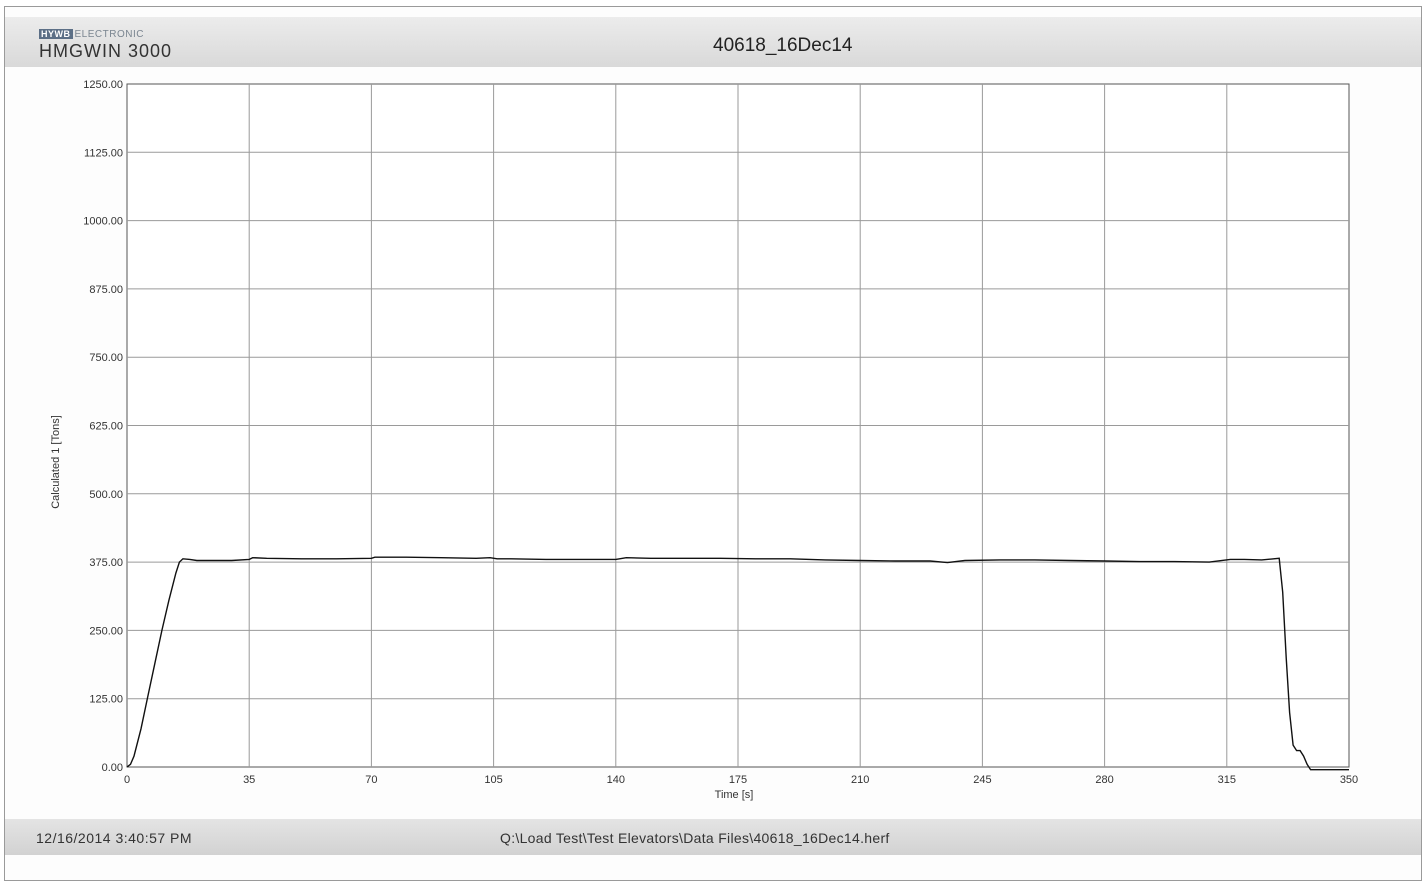  I want to click on y-axis-title: Calculated 1 [Tons], so click(56, 462).